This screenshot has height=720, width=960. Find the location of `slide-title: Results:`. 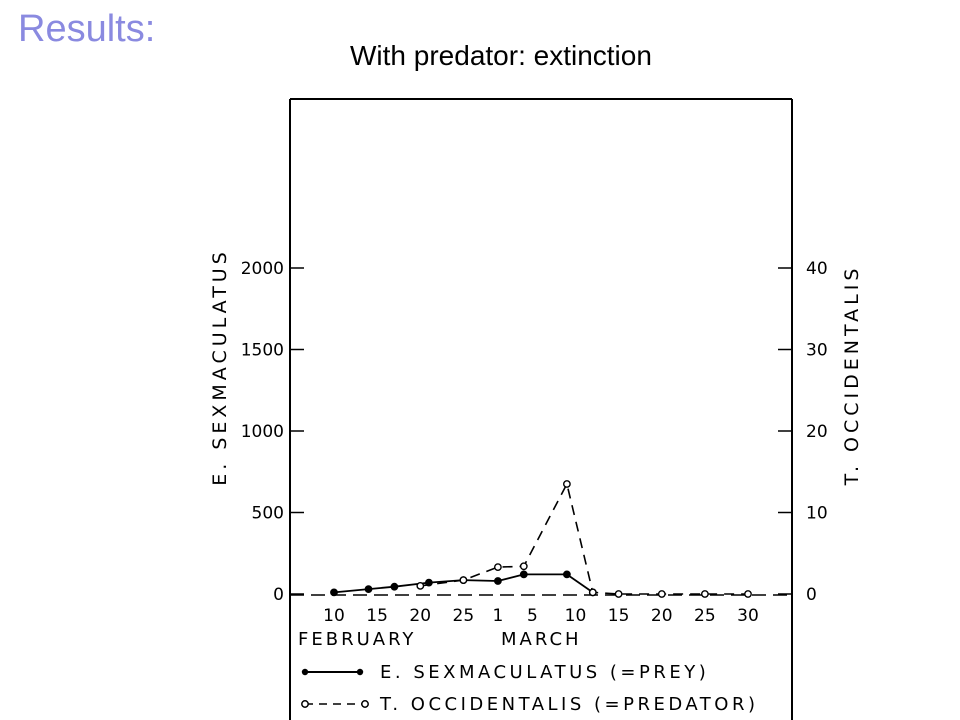

slide-title: Results: is located at coordinates (87, 29).